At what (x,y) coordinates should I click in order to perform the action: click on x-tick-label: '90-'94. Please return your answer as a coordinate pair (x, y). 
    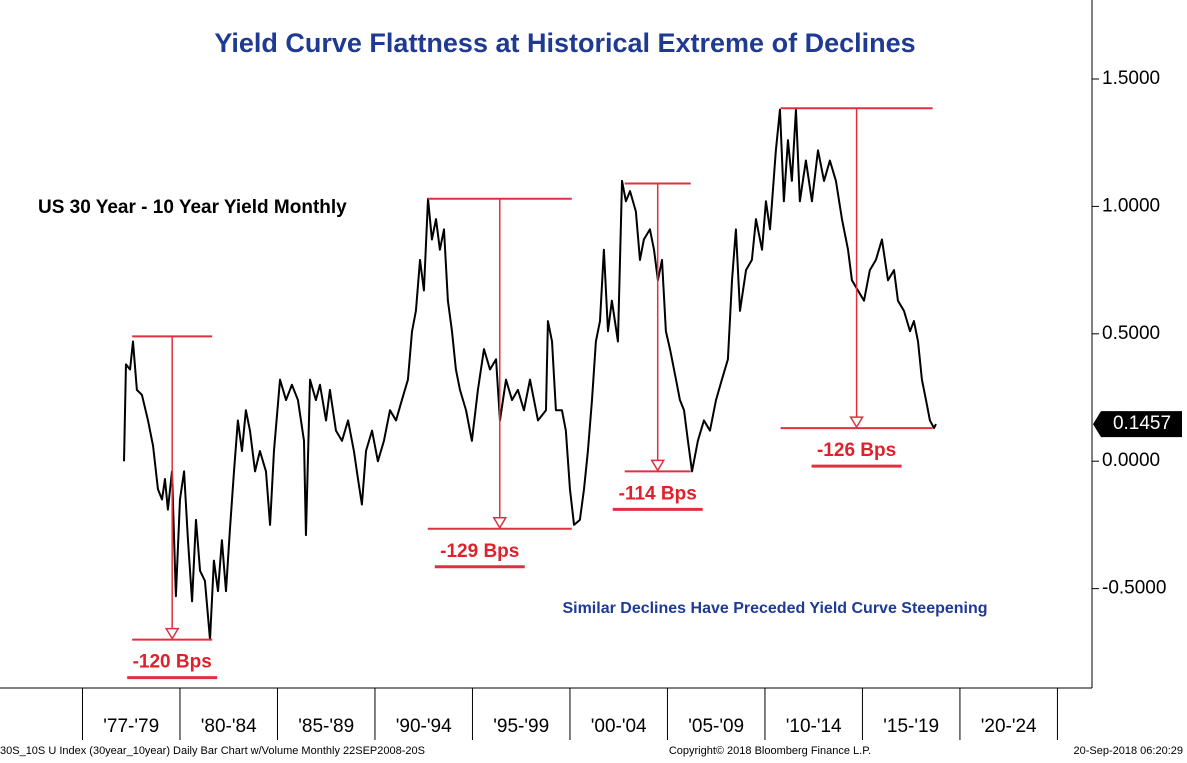
    Looking at the image, I should click on (424, 726).